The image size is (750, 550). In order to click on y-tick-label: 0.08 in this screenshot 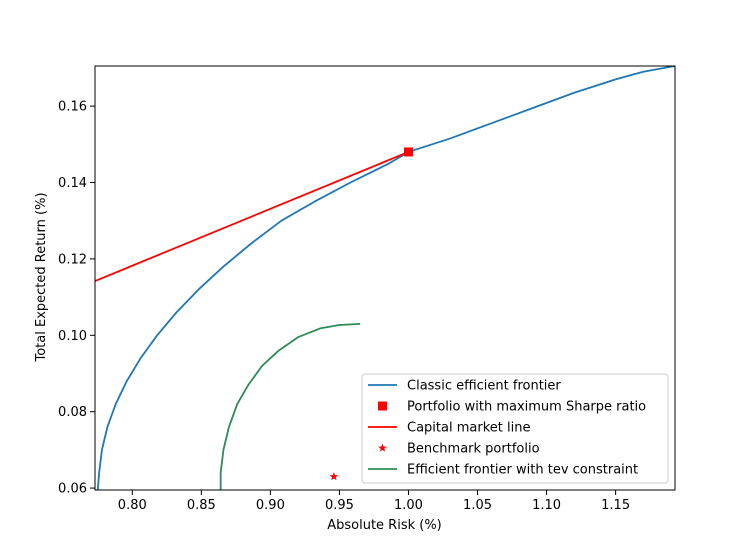, I will do `click(72, 412)`.